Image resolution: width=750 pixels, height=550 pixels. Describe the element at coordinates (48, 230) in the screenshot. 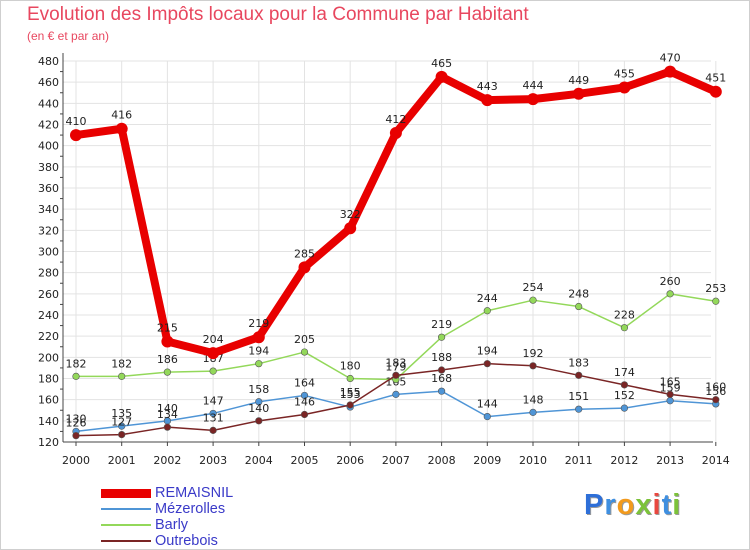

I see `y-tick-label: 320` at that location.